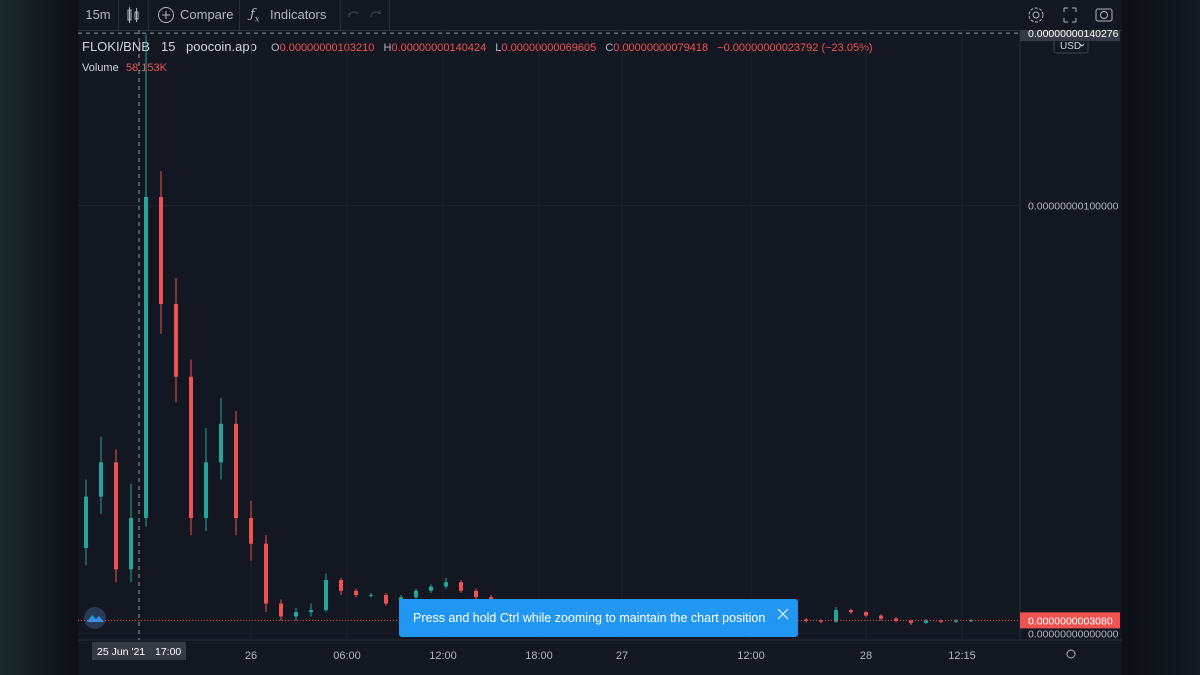 This screenshot has height=675, width=1200. I want to click on crosshair-date: 25 Jun '21, so click(121, 652).